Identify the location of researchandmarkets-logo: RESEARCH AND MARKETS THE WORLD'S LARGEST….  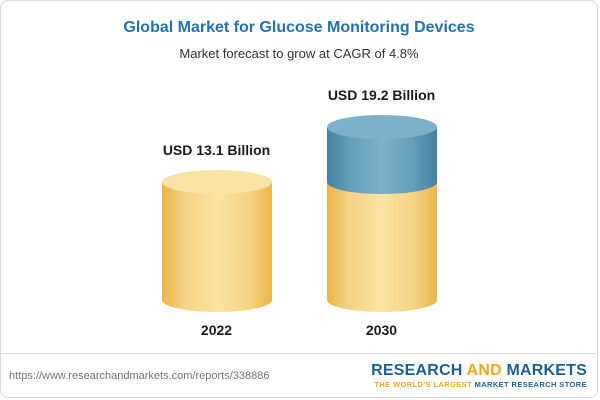
(479, 376).